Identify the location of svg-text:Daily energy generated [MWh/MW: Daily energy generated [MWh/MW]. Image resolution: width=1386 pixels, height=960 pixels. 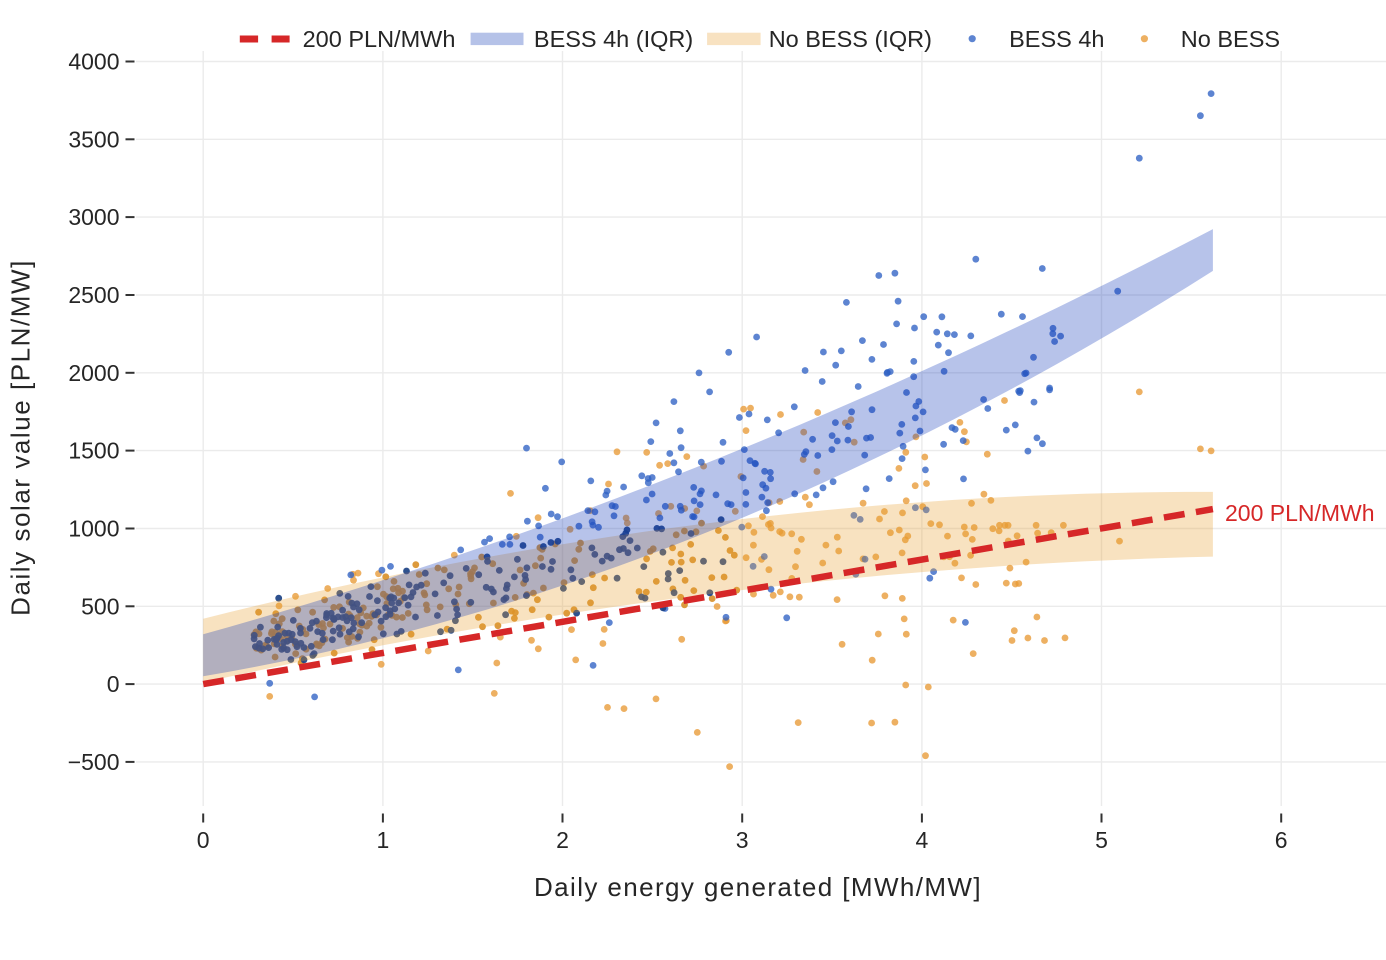
(758, 887).